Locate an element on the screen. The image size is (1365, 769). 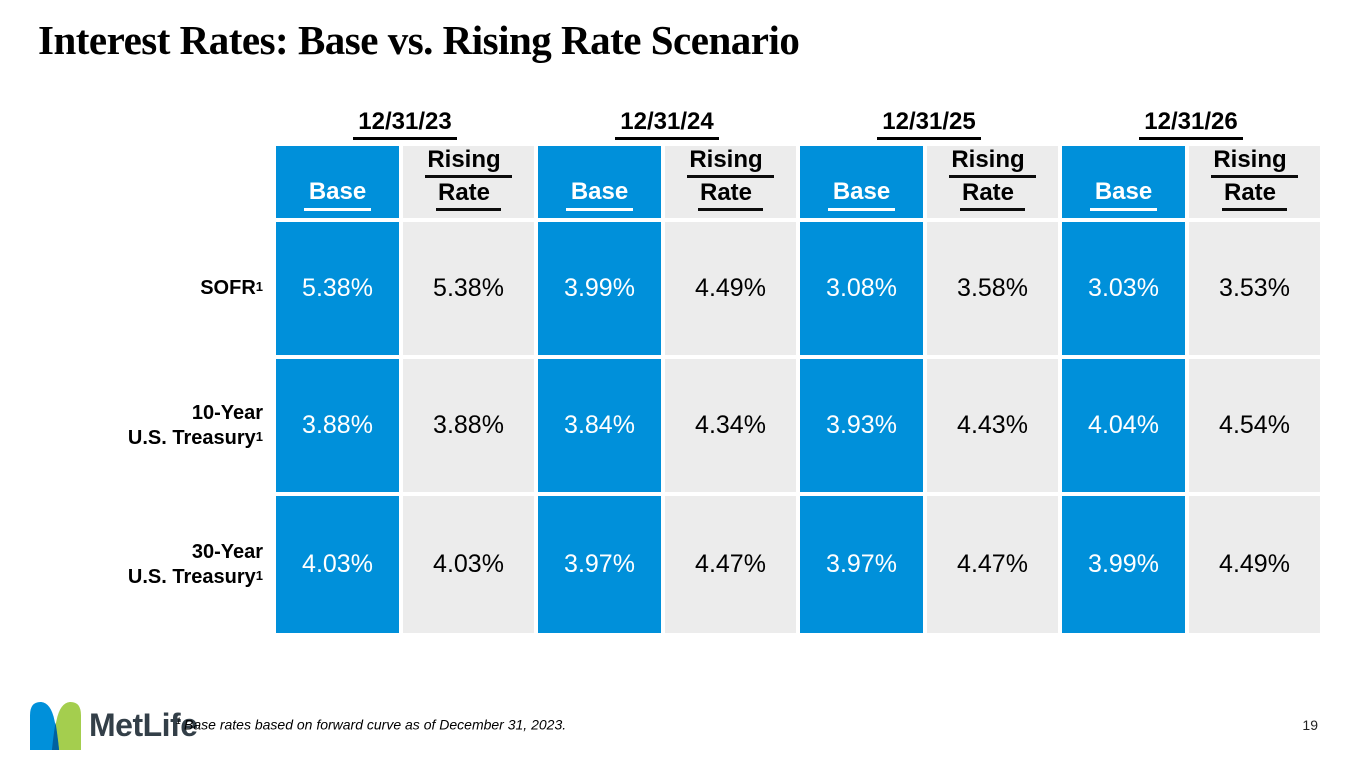
table-cell-30yr-base: 3.99% is located at coordinates (1123, 564).